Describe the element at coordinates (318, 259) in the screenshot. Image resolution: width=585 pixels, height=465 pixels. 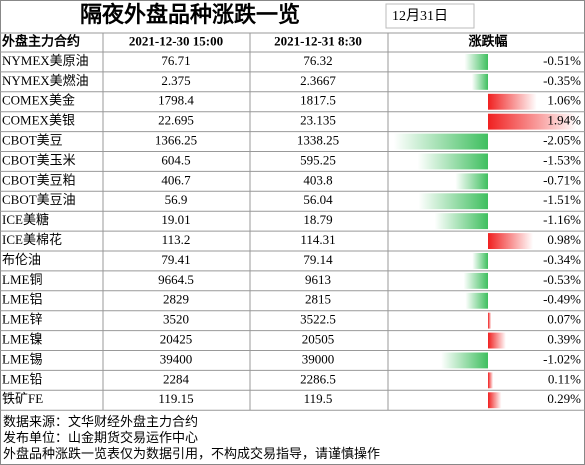
I see `price-curr: 79.14` at that location.